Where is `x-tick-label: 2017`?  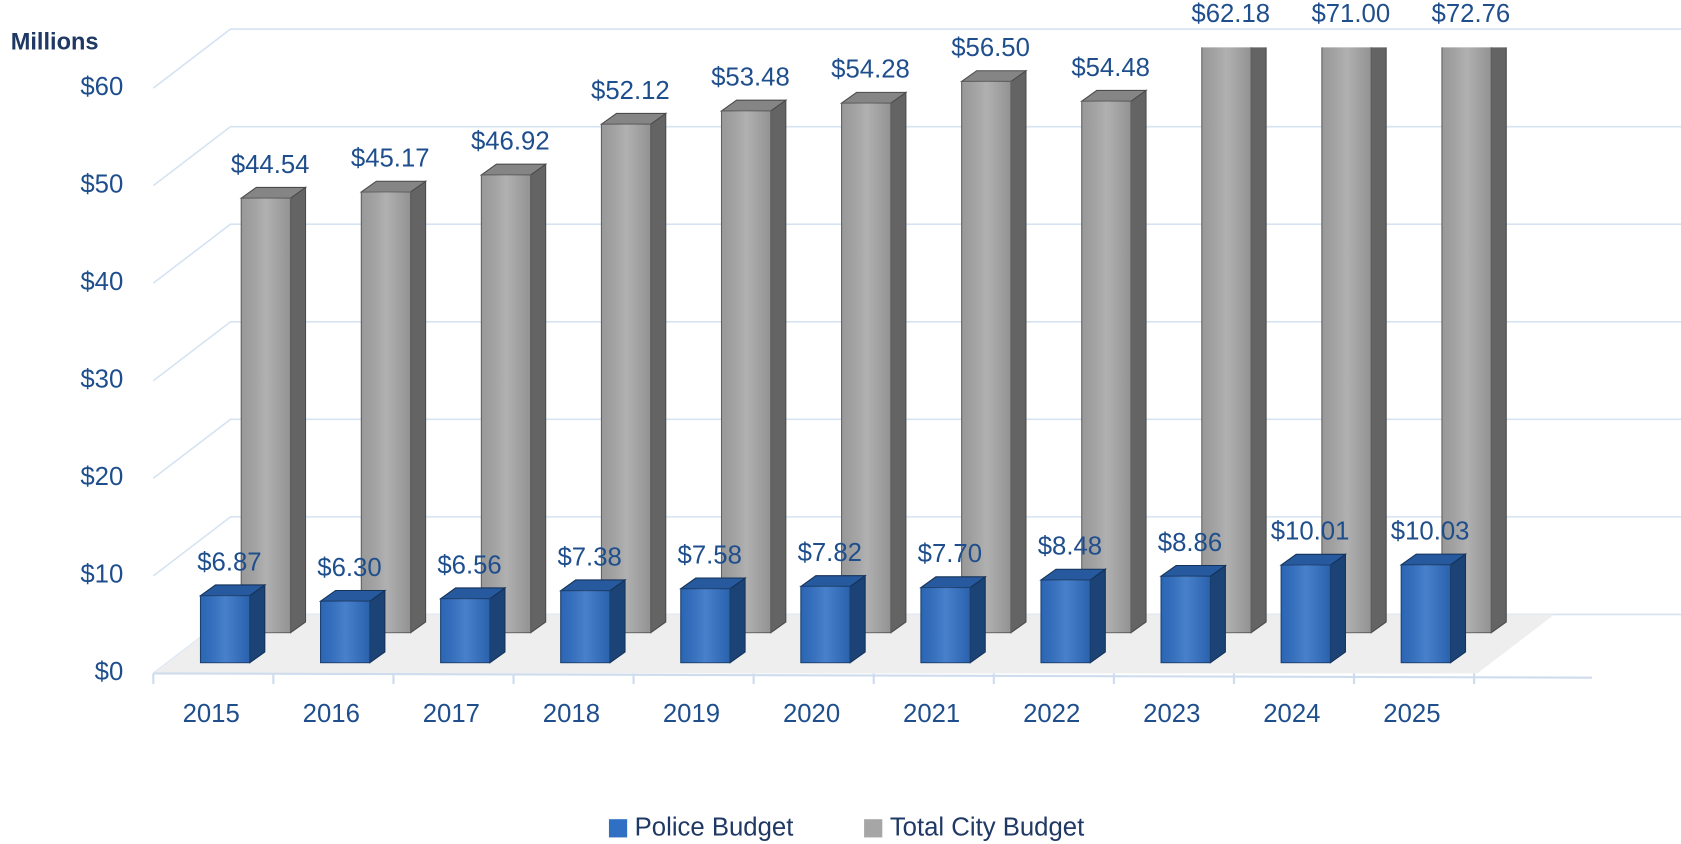
x-tick-label: 2017 is located at coordinates (451, 714).